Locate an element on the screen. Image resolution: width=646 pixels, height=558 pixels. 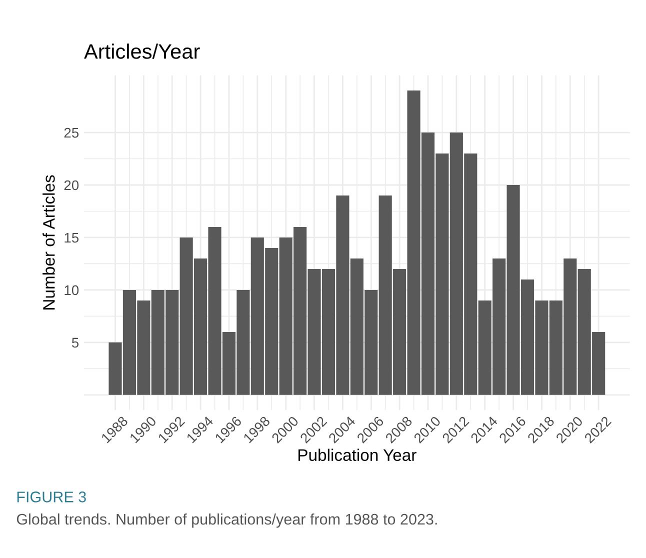
x-axis-title: Publication Year is located at coordinates (357, 455).